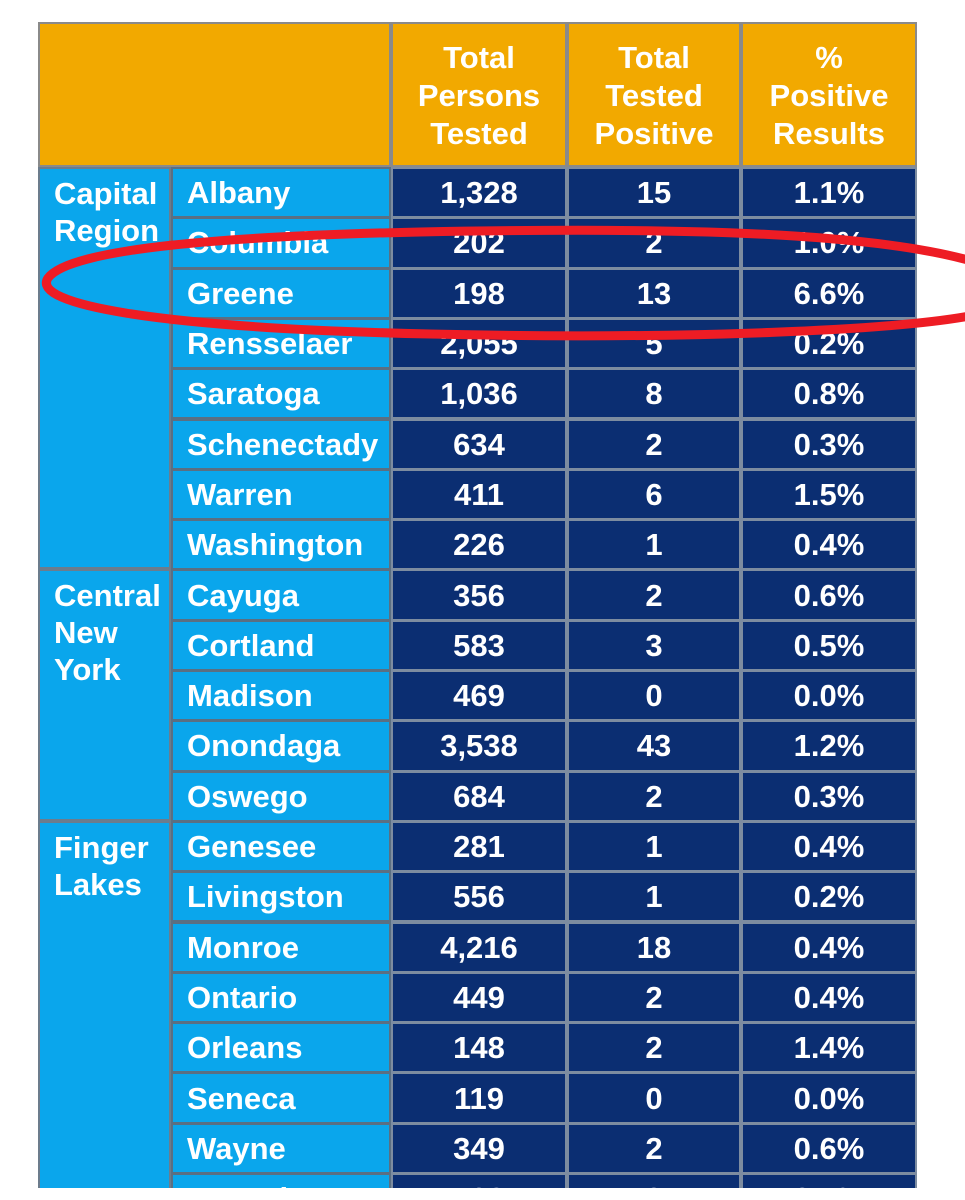 The image size is (965, 1200). What do you see at coordinates (479, 1098) in the screenshot?
I see `total-tested-value: 119` at bounding box center [479, 1098].